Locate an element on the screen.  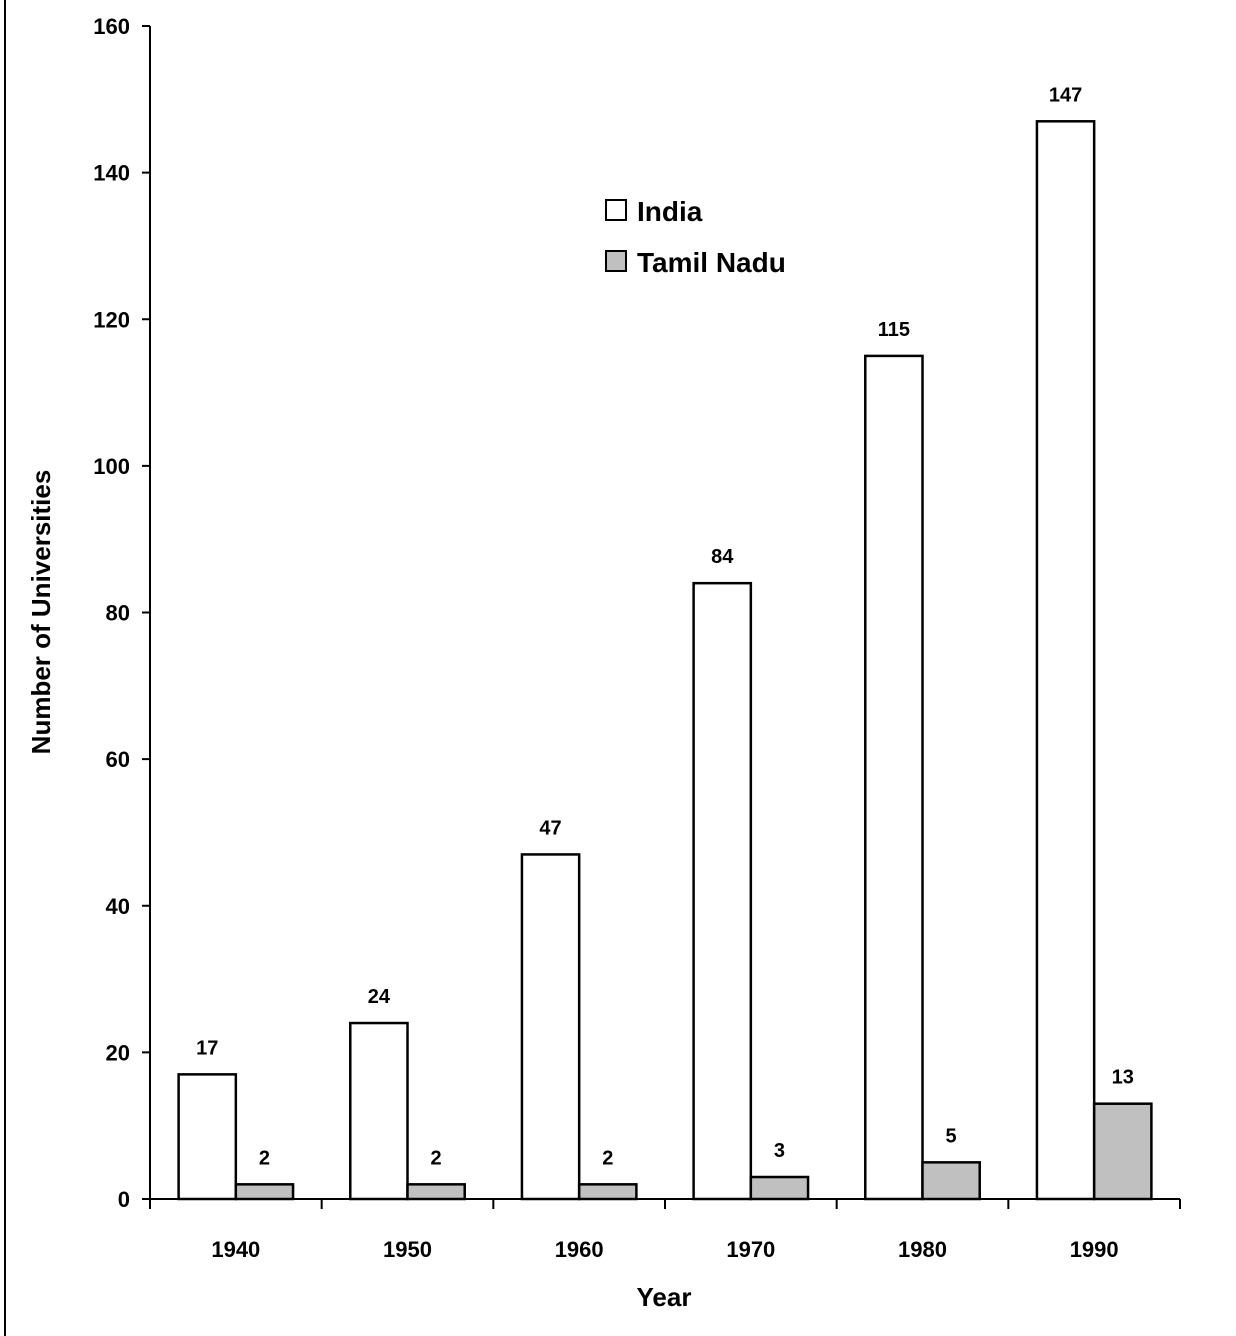
y-tick-label: 100 is located at coordinates (111, 466).